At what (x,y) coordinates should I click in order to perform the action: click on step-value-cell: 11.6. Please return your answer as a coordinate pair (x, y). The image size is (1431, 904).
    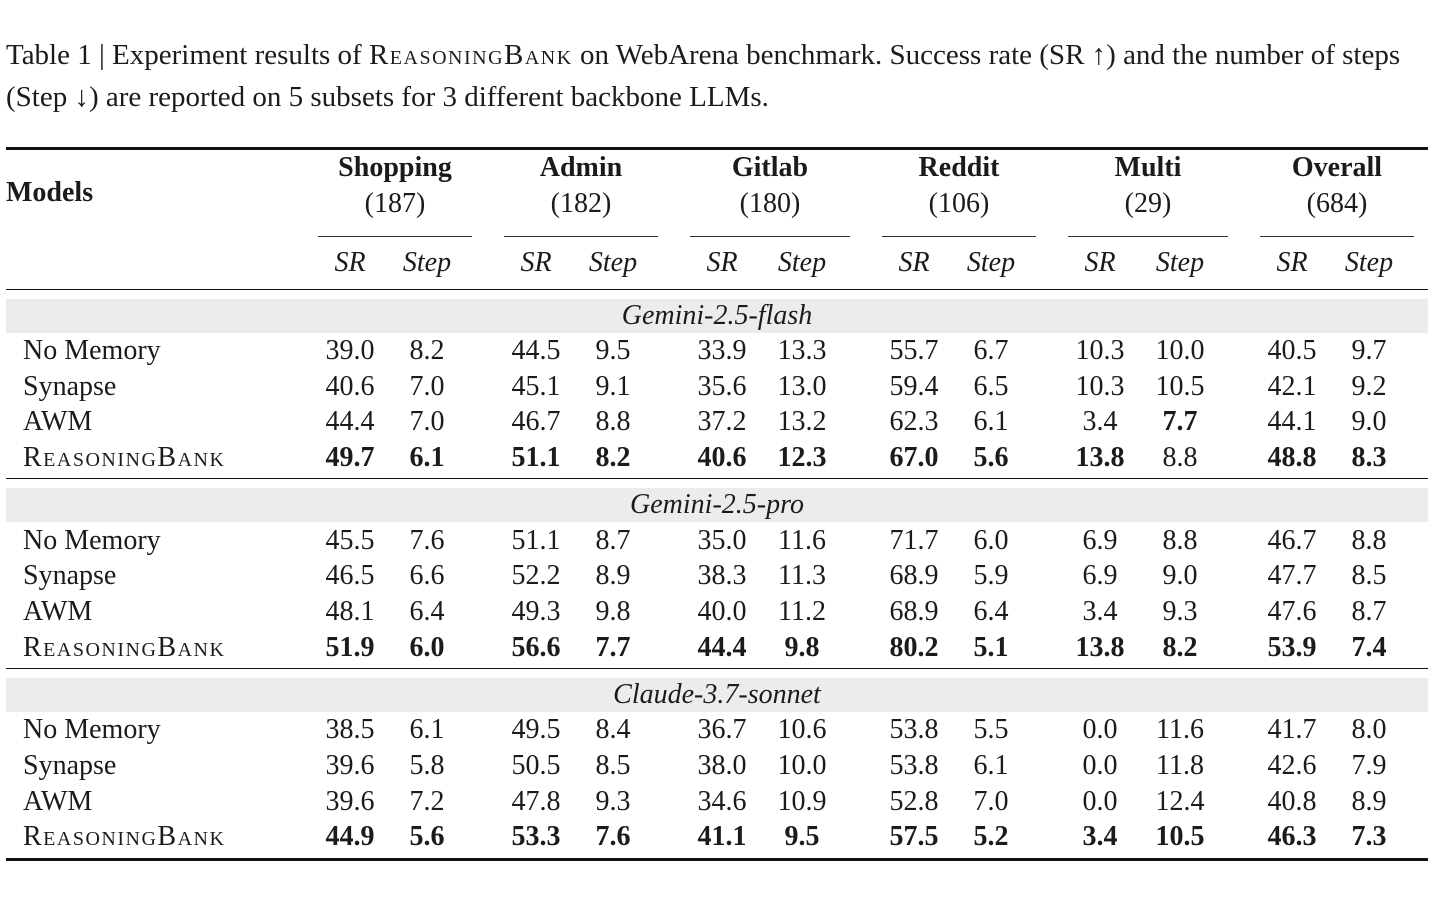
    Looking at the image, I should click on (802, 540).